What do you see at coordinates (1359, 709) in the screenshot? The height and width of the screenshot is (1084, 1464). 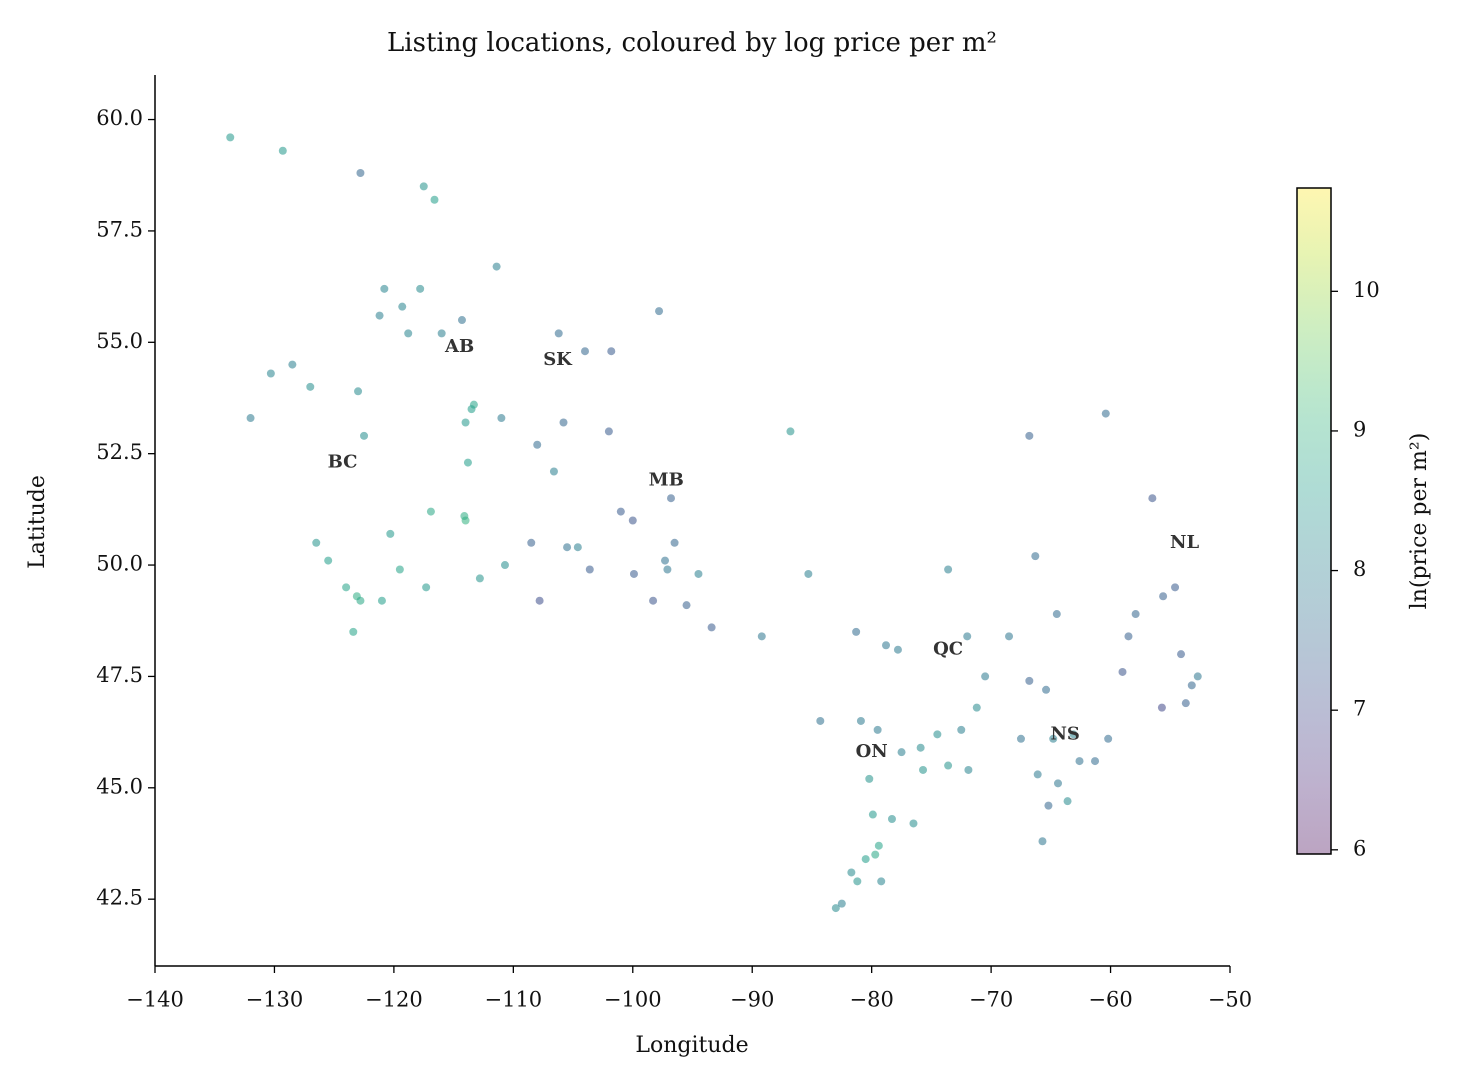 I see `colorbar-tick-label: 7` at bounding box center [1359, 709].